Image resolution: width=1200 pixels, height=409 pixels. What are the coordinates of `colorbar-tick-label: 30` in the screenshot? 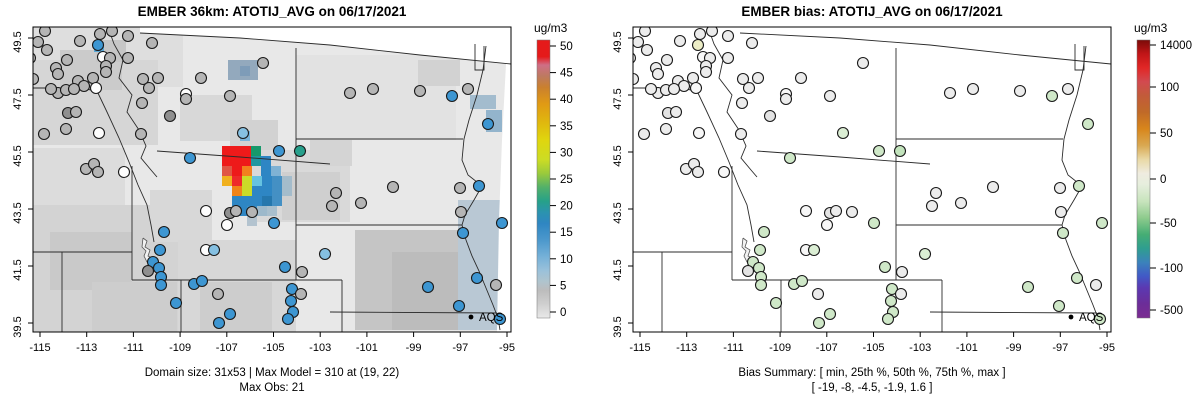 It's located at (566, 153).